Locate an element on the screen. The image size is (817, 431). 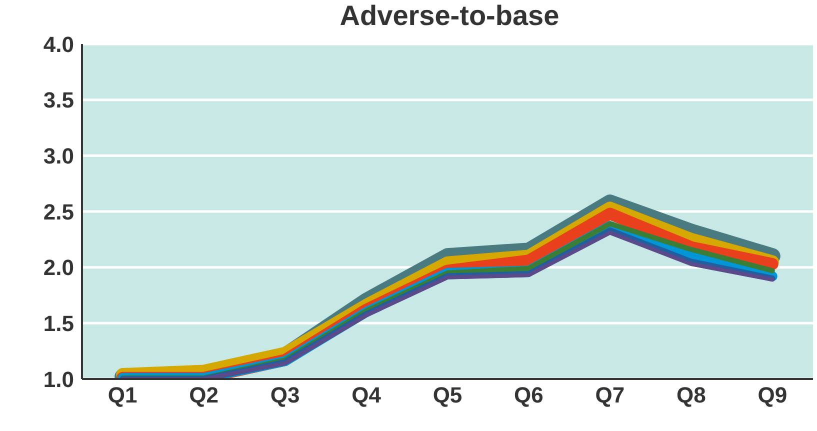
y-tick-label: 1.0 is located at coordinates (58, 379).